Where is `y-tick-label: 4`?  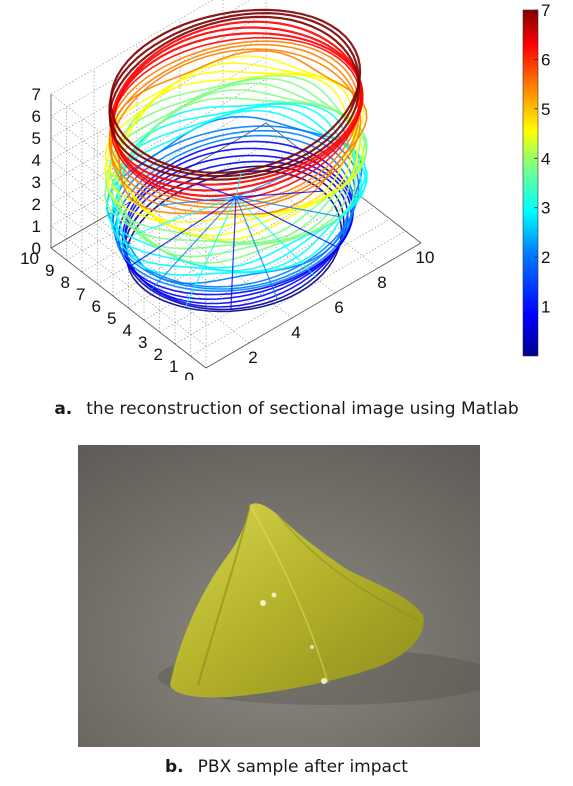
y-tick-label: 4 is located at coordinates (127, 330).